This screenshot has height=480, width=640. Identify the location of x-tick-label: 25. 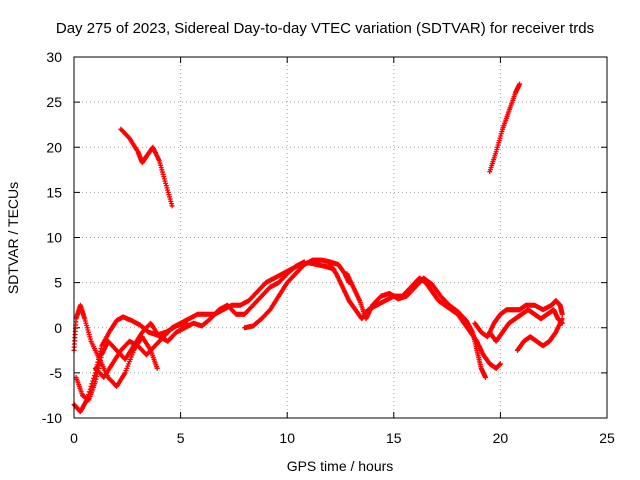
(607, 438).